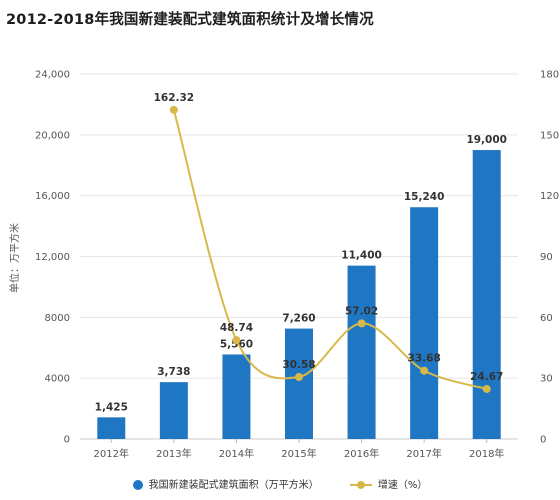 Image resolution: width=560 pixels, height=500 pixels. What do you see at coordinates (174, 98) in the screenshot?
I see `line-value-label: 162.32` at bounding box center [174, 98].